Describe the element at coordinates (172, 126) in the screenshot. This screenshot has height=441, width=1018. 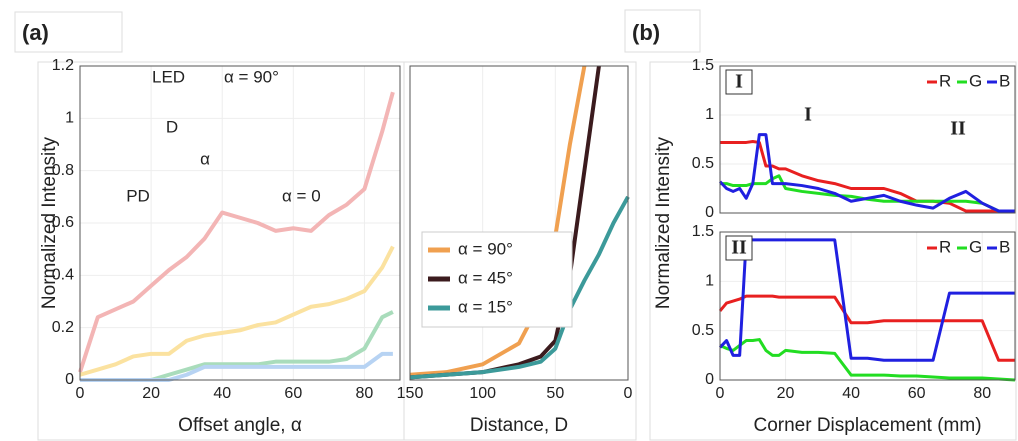
I see `annotation: D` at that location.